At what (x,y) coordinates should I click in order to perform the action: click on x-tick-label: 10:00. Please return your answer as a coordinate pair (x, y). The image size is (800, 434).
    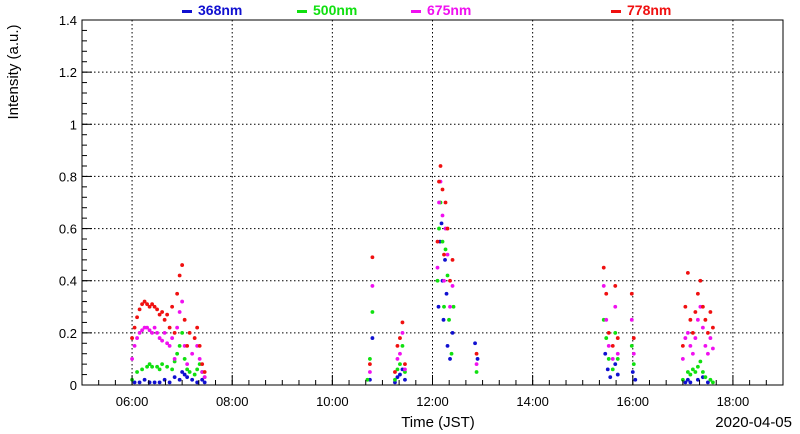
    Looking at the image, I should click on (332, 401).